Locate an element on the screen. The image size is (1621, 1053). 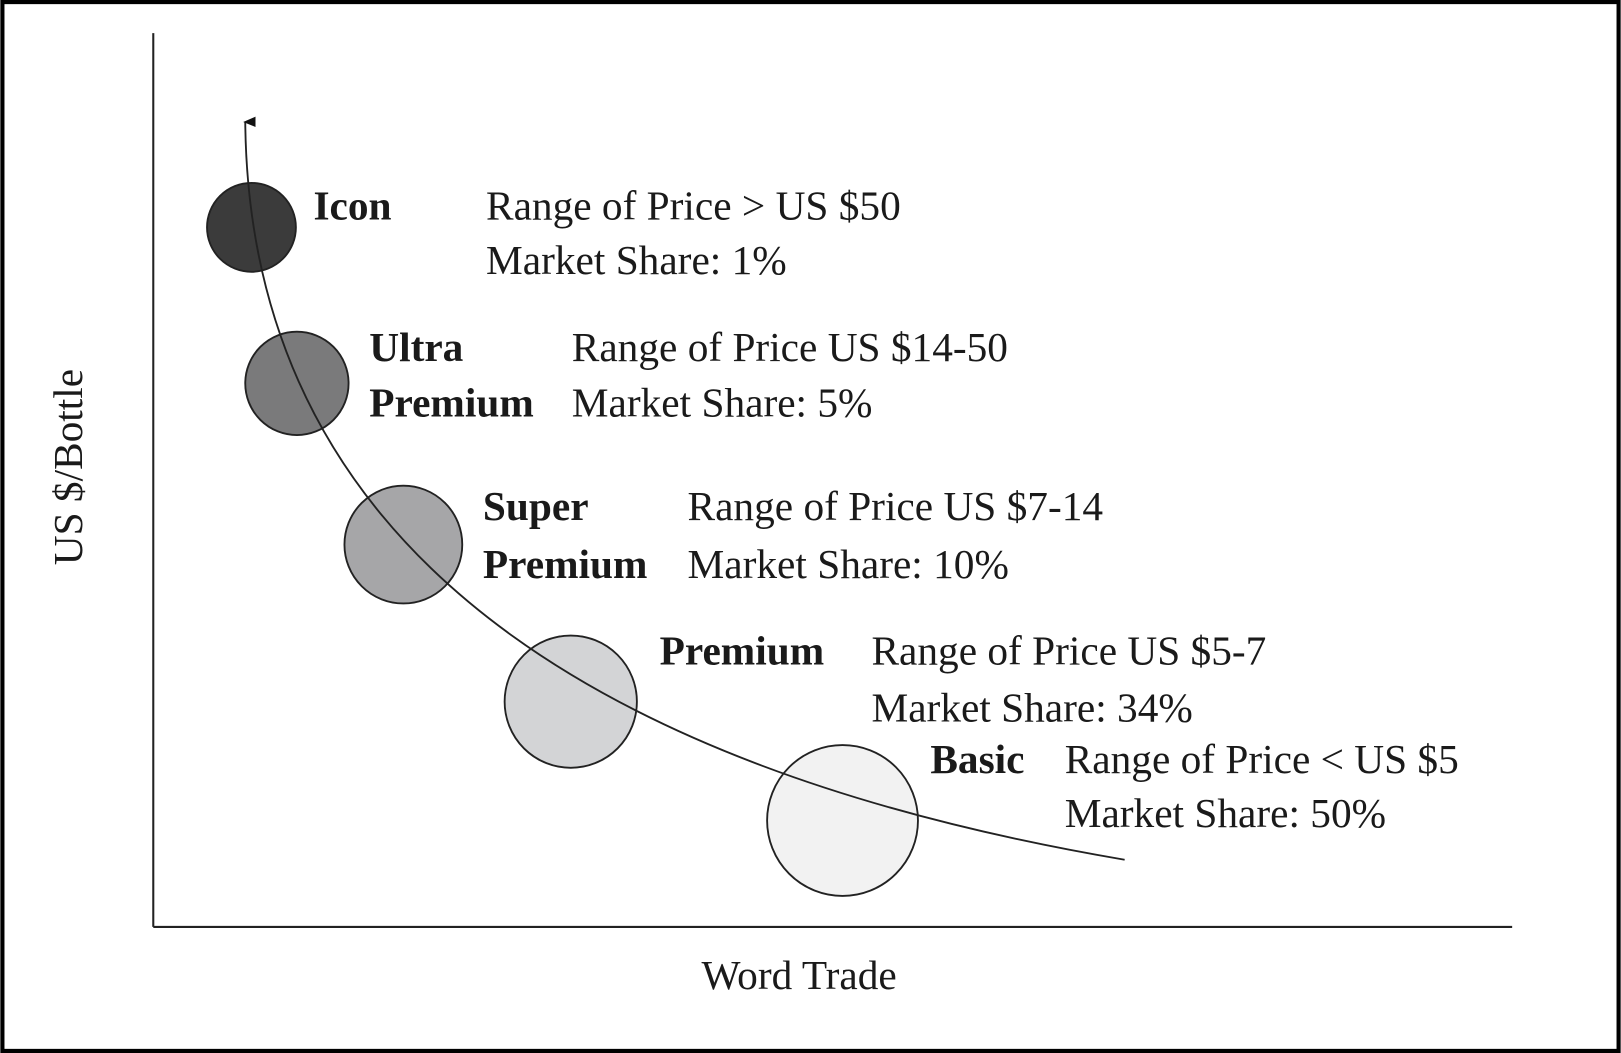
segment-name: Basic is located at coordinates (977, 759).